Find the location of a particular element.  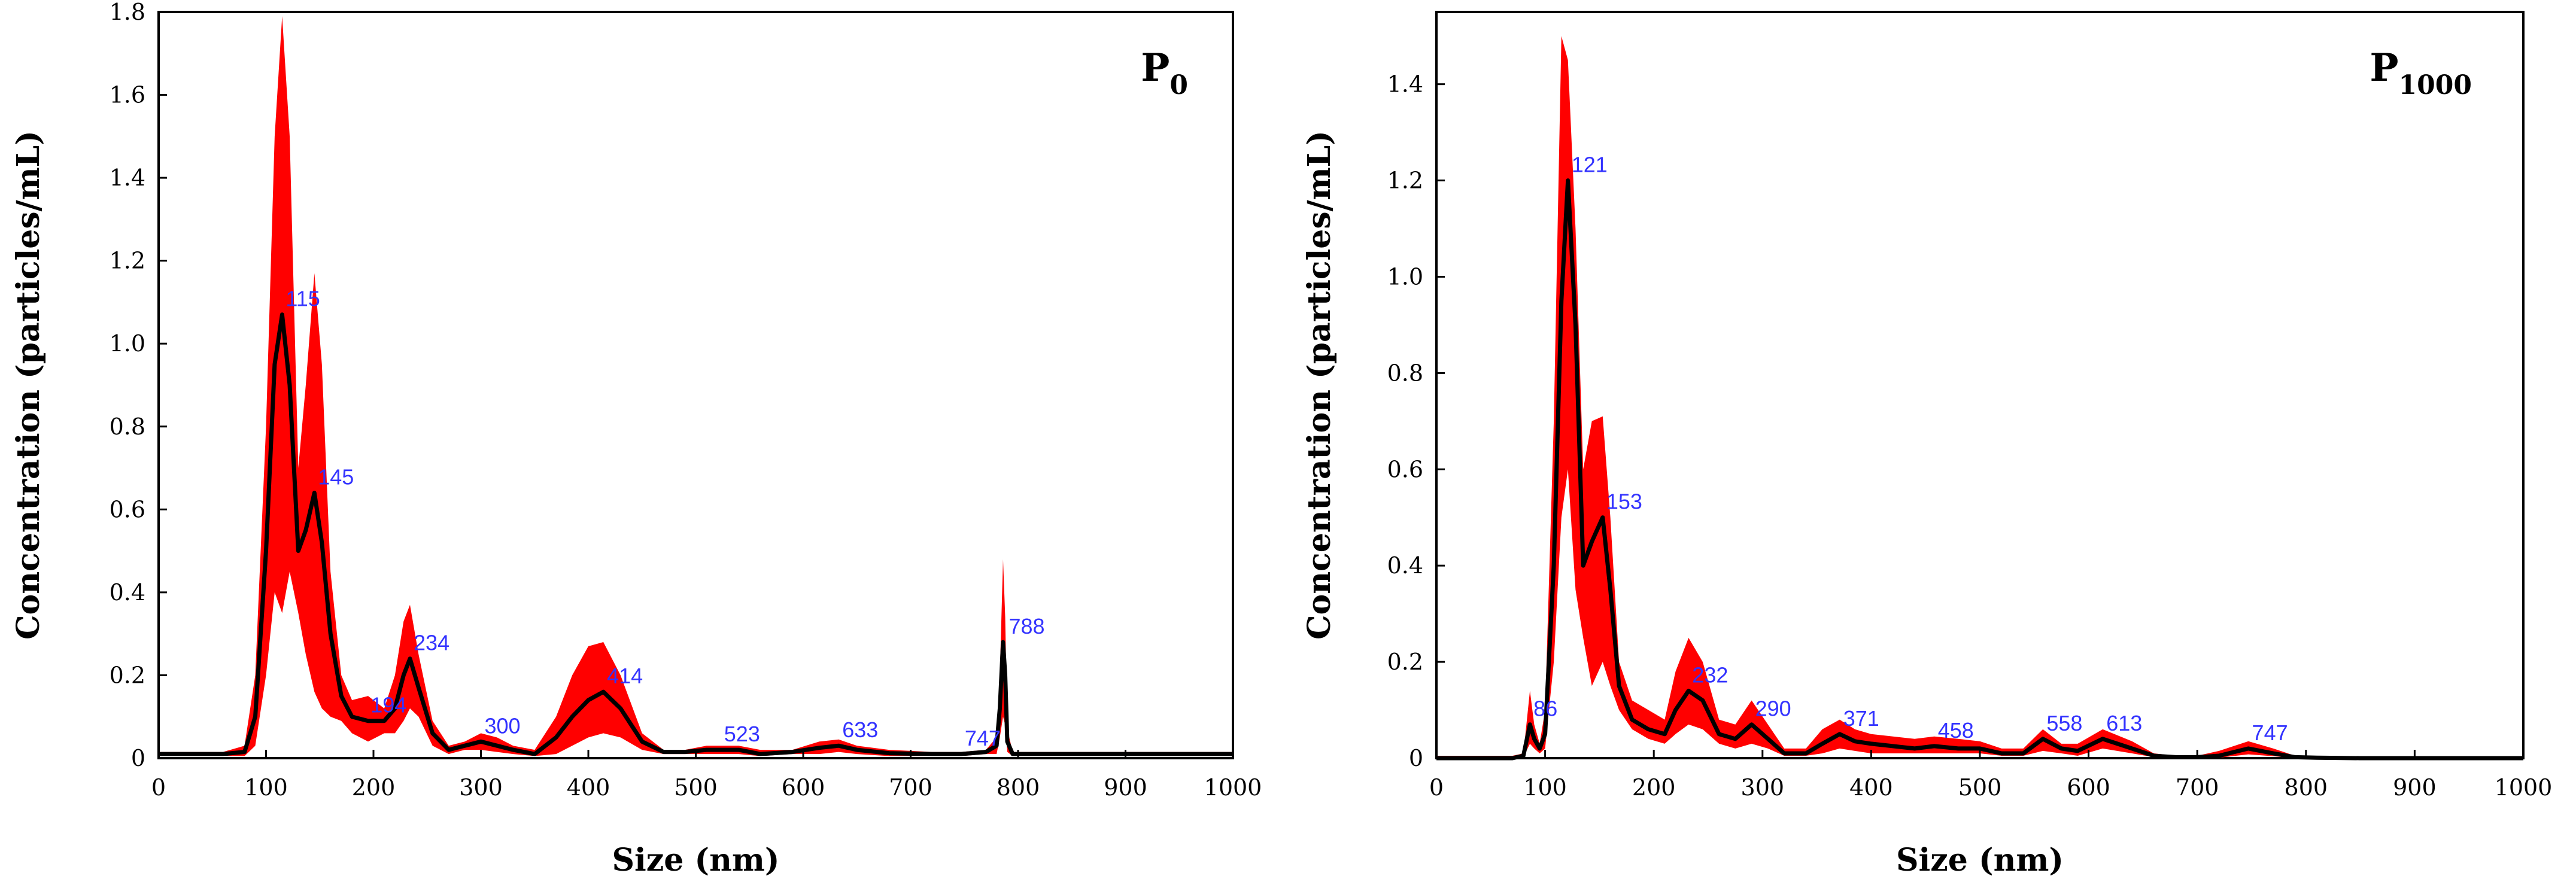

peak-label: 371 is located at coordinates (1861, 718).